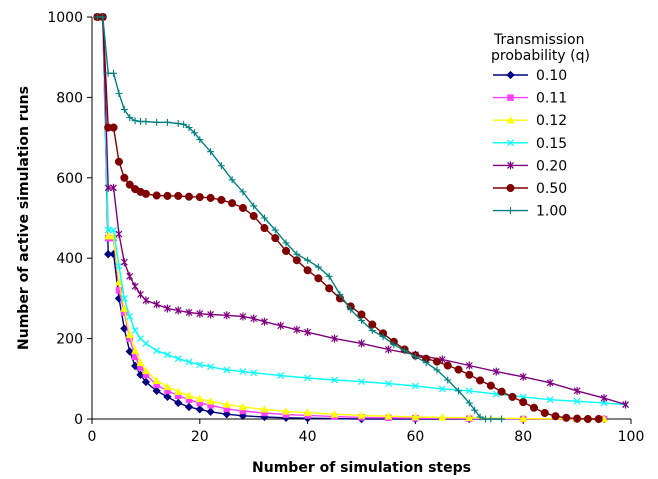 This screenshot has width=658, height=479. What do you see at coordinates (69, 98) in the screenshot?
I see `y-tick-label: 800` at bounding box center [69, 98].